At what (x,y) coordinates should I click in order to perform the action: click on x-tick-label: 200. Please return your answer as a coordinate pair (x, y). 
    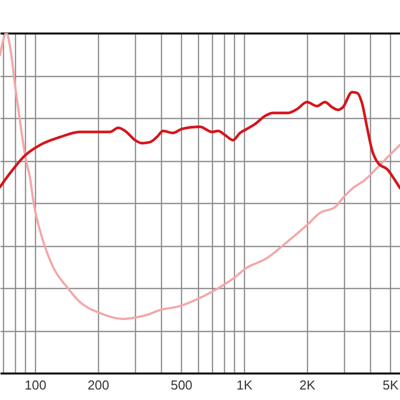
    Looking at the image, I should click on (99, 385).